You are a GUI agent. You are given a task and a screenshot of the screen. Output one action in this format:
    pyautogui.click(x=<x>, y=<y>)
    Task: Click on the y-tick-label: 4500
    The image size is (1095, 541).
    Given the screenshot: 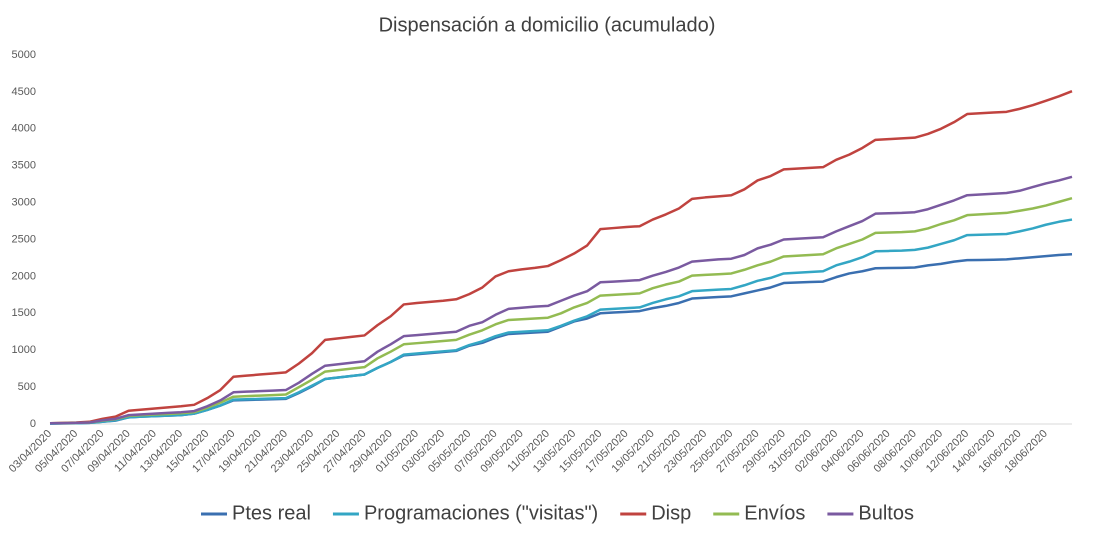 What is the action you would take?
    pyautogui.click(x=24, y=92)
    